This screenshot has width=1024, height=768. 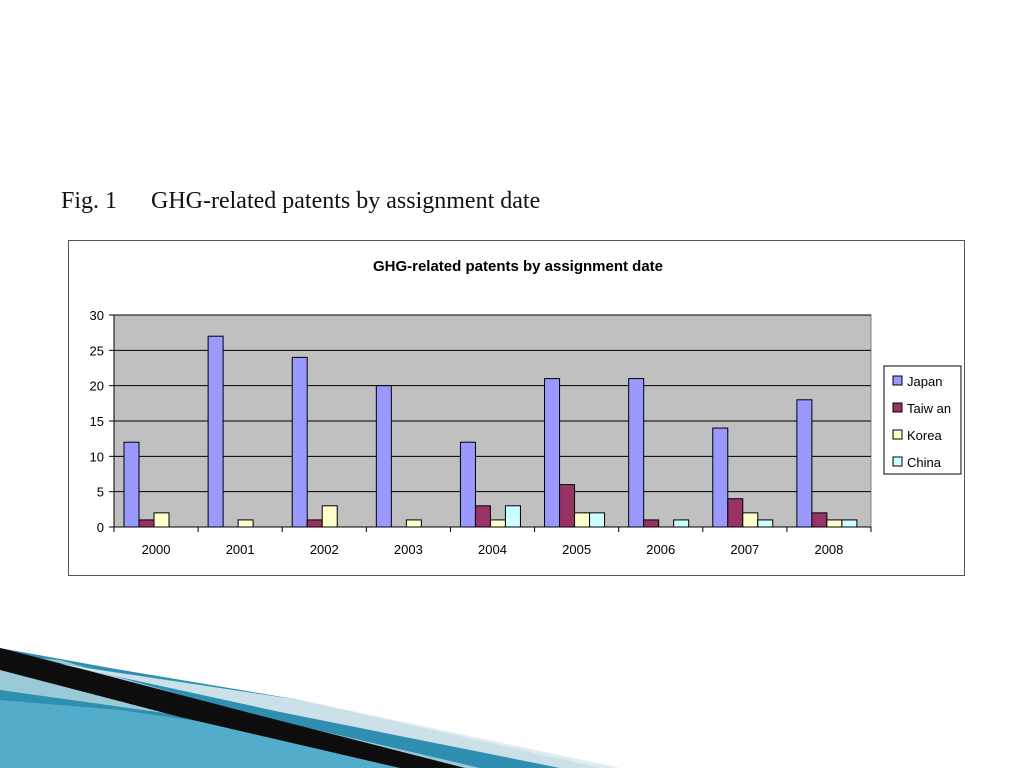 I want to click on y-tick-label: 25, so click(x=97, y=350).